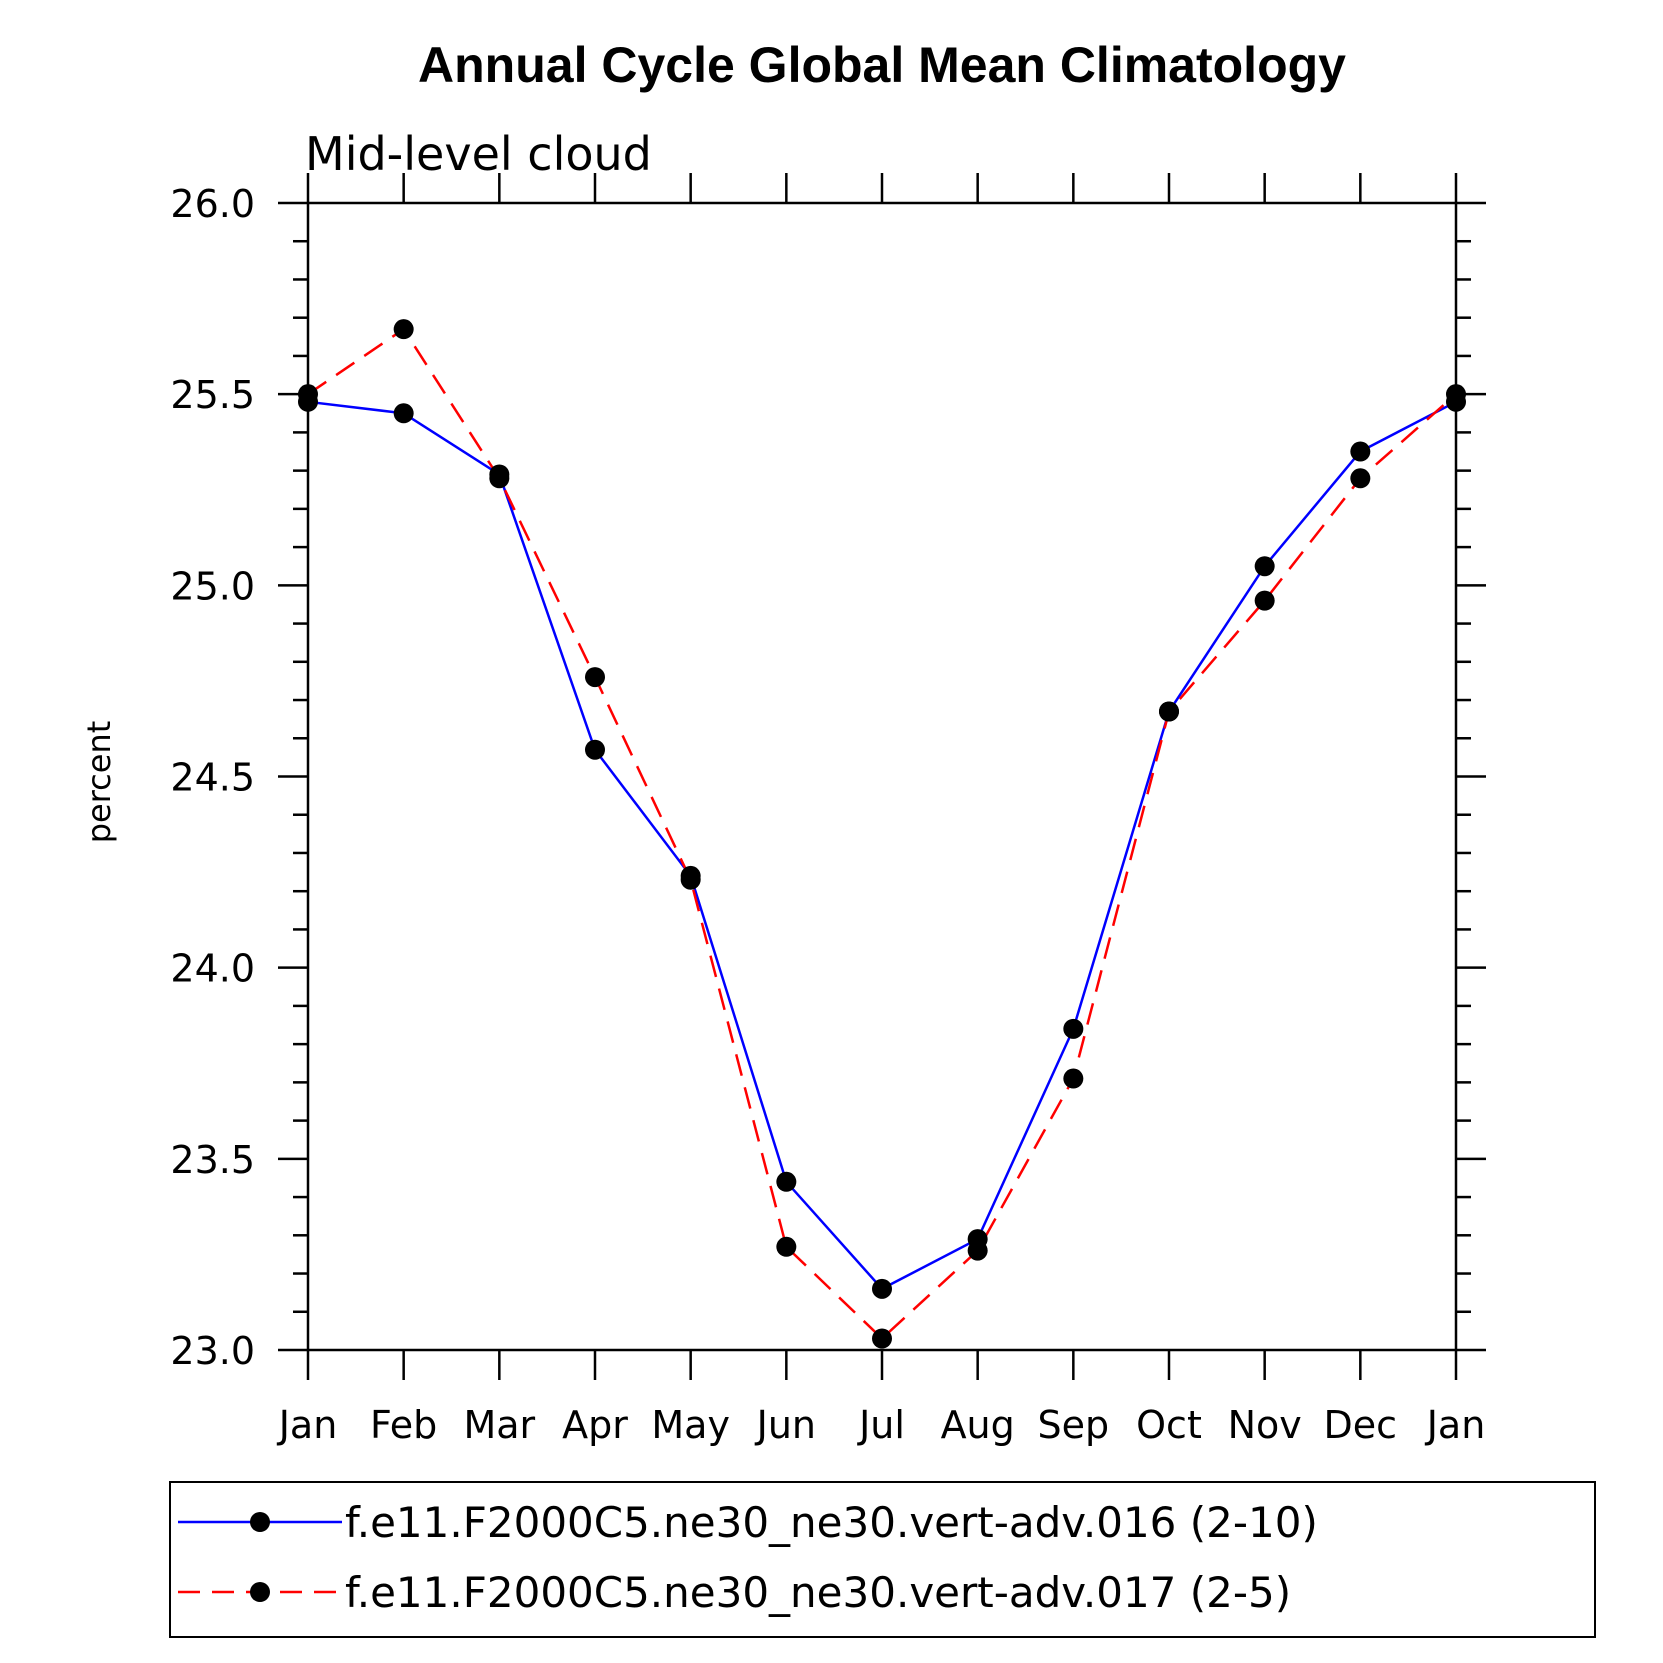 This screenshot has width=1663, height=1663. What do you see at coordinates (1169, 1425) in the screenshot?
I see `x-tick-label: Oct` at bounding box center [1169, 1425].